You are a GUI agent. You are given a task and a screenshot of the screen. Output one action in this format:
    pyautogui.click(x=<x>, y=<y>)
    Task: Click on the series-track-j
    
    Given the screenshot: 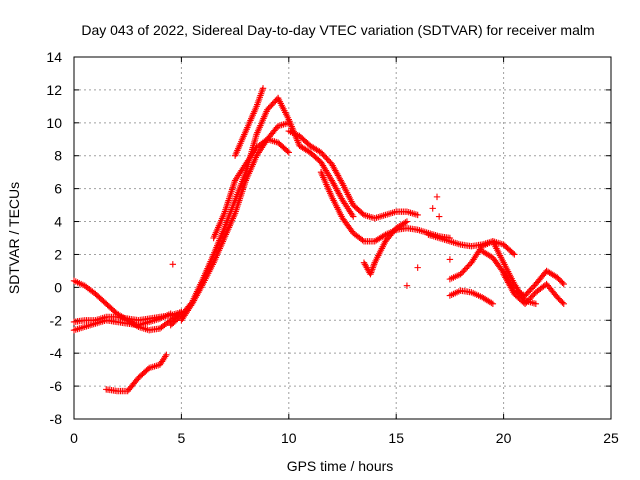 What is the action you would take?
    pyautogui.click(x=249, y=122)
    